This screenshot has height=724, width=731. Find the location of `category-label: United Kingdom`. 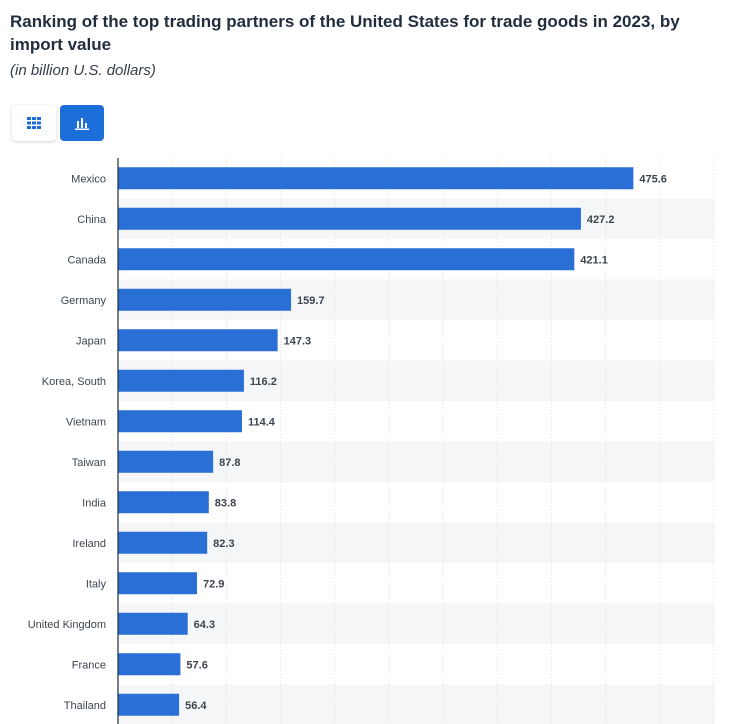

category-label: United Kingdom is located at coordinates (67, 625).